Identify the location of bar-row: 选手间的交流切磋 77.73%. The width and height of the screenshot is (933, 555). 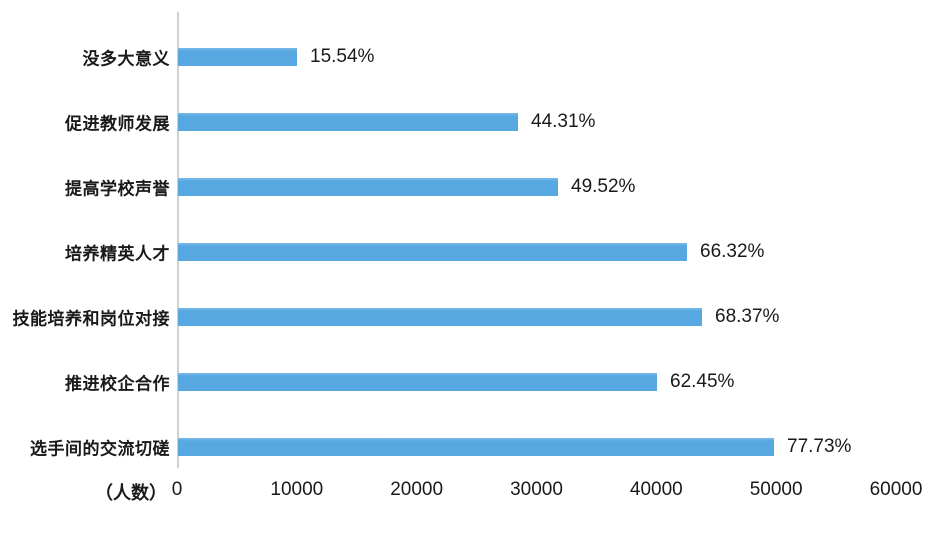
(466, 446).